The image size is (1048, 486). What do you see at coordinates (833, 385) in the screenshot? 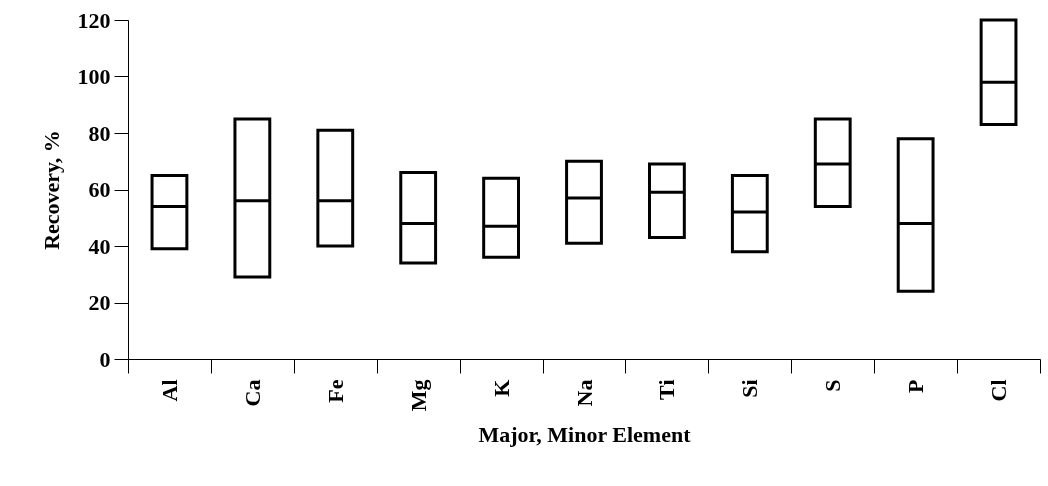
I see `x-tick-label: S` at bounding box center [833, 385].